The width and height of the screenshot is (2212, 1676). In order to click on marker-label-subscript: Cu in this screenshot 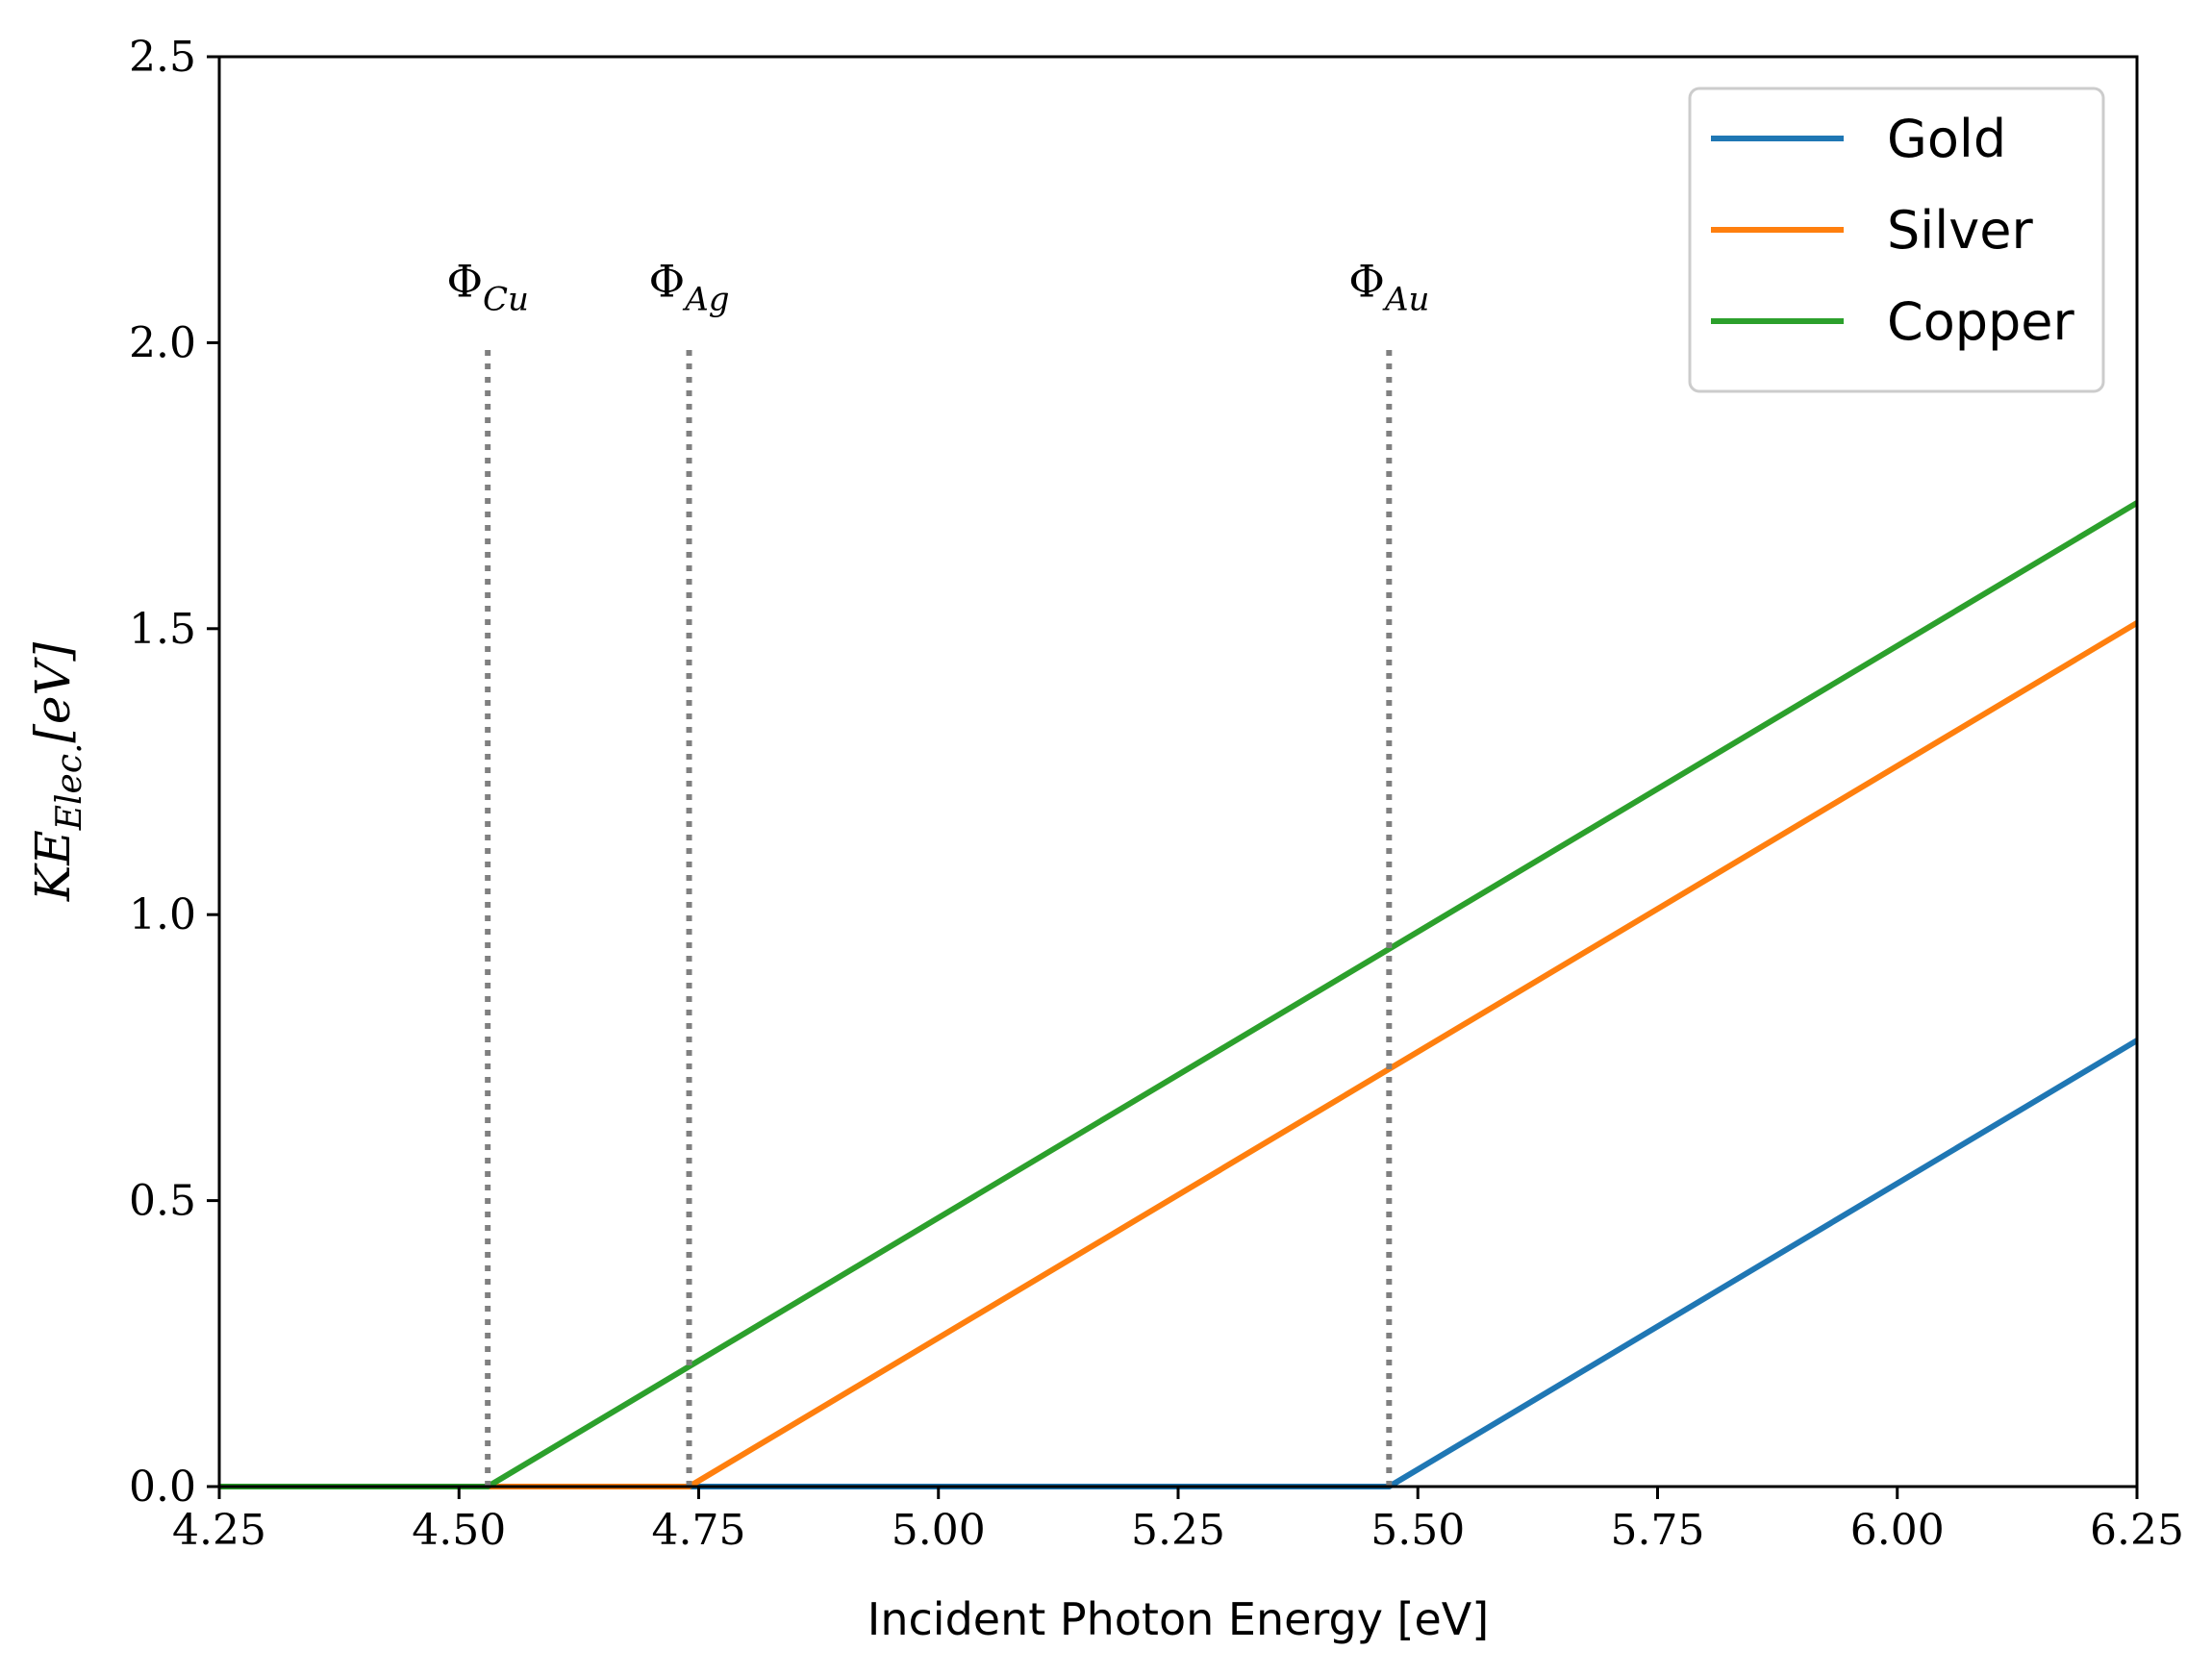, I will do `click(506, 299)`.